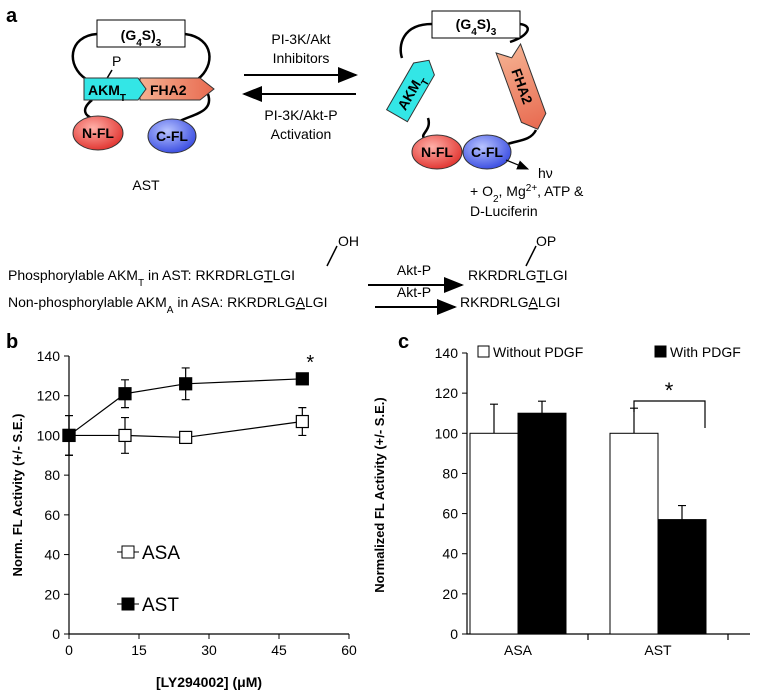 This screenshot has height=697, width=762. I want to click on panel-label: a, so click(12, 16).